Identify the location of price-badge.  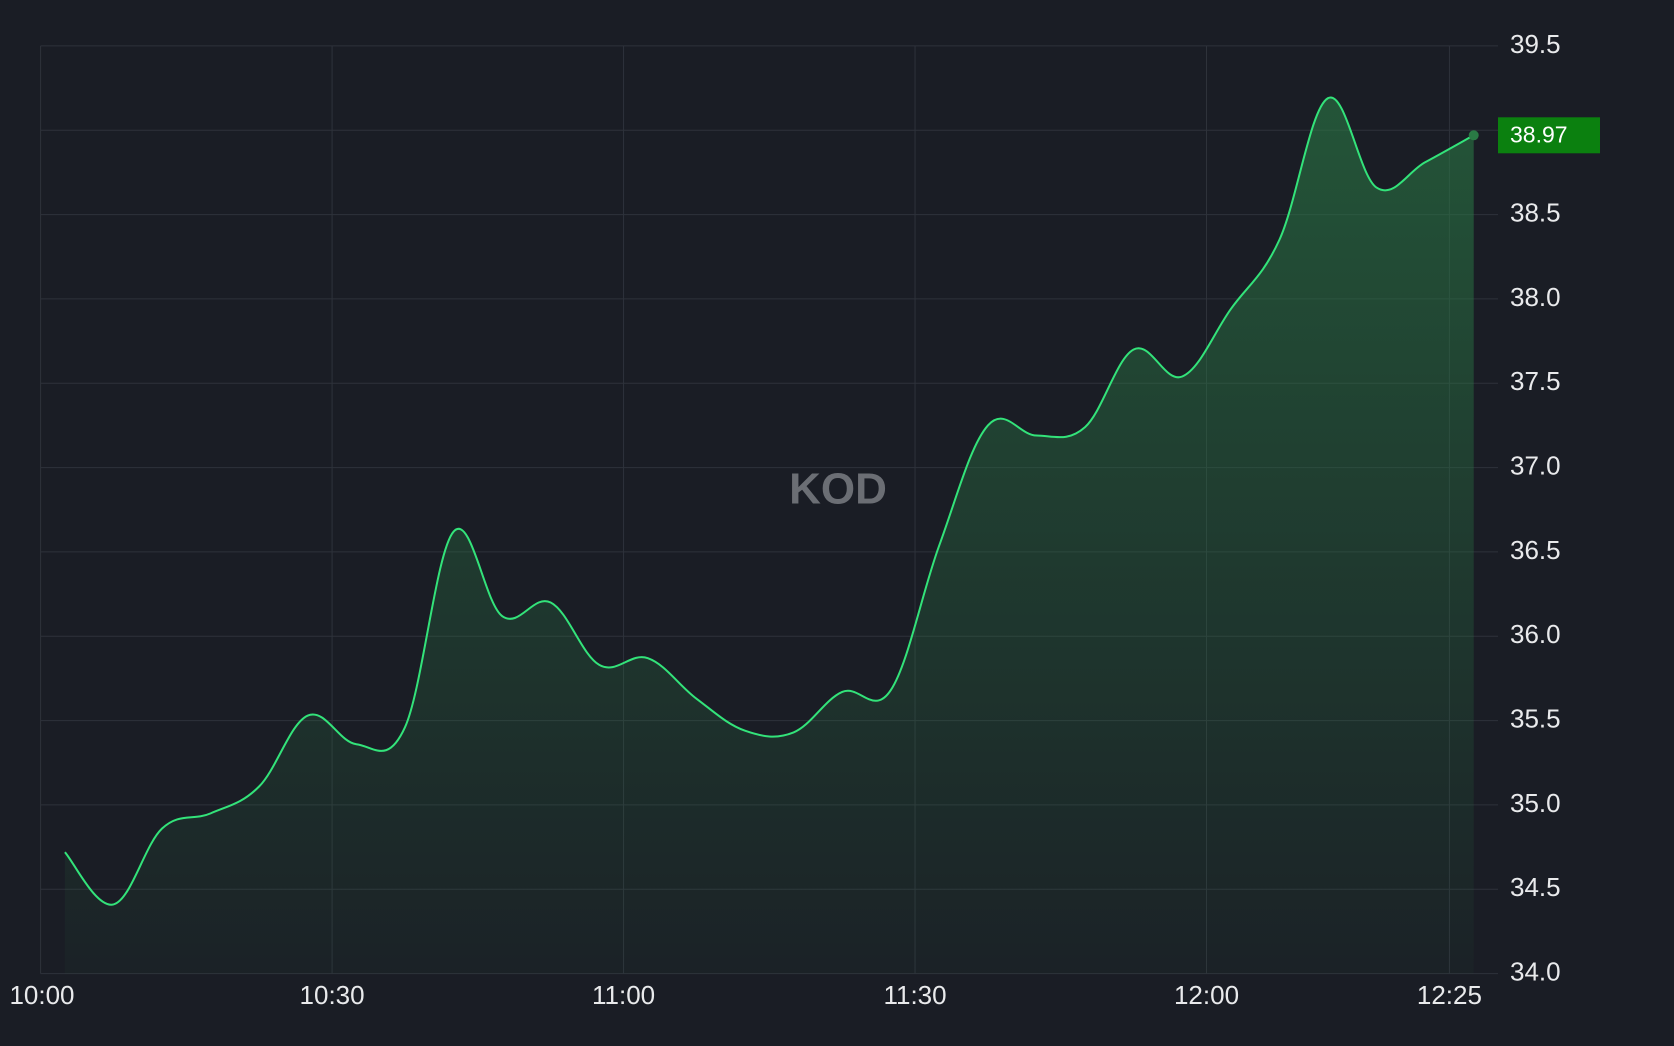
(1549, 135).